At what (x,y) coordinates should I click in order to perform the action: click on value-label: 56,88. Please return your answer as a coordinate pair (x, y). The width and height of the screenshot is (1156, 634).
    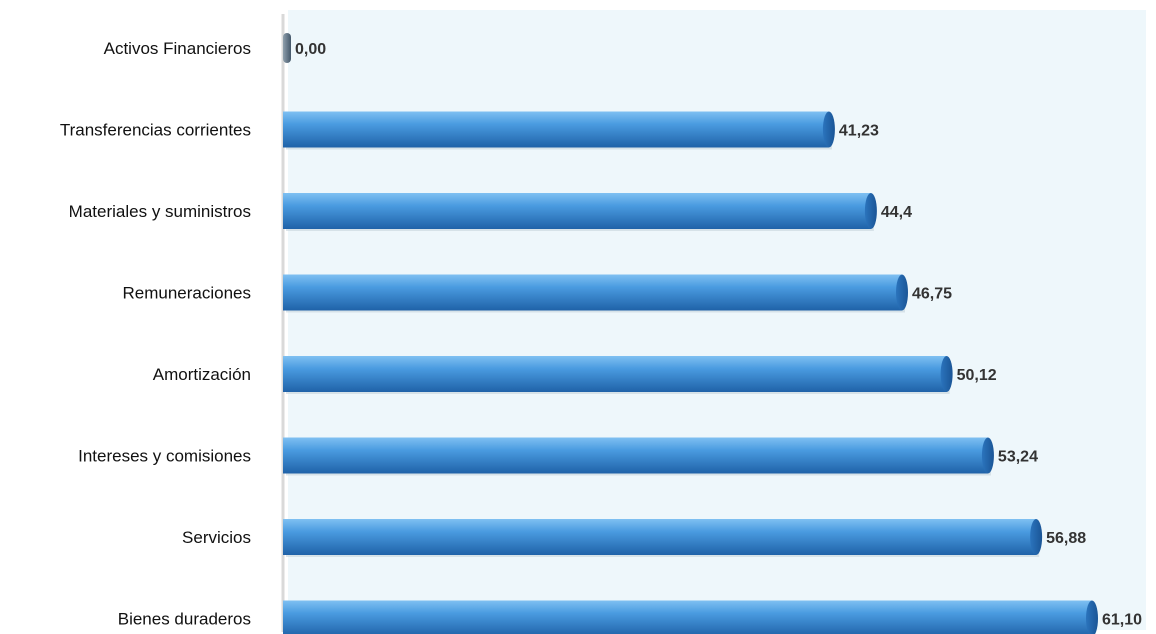
    Looking at the image, I should click on (1066, 538).